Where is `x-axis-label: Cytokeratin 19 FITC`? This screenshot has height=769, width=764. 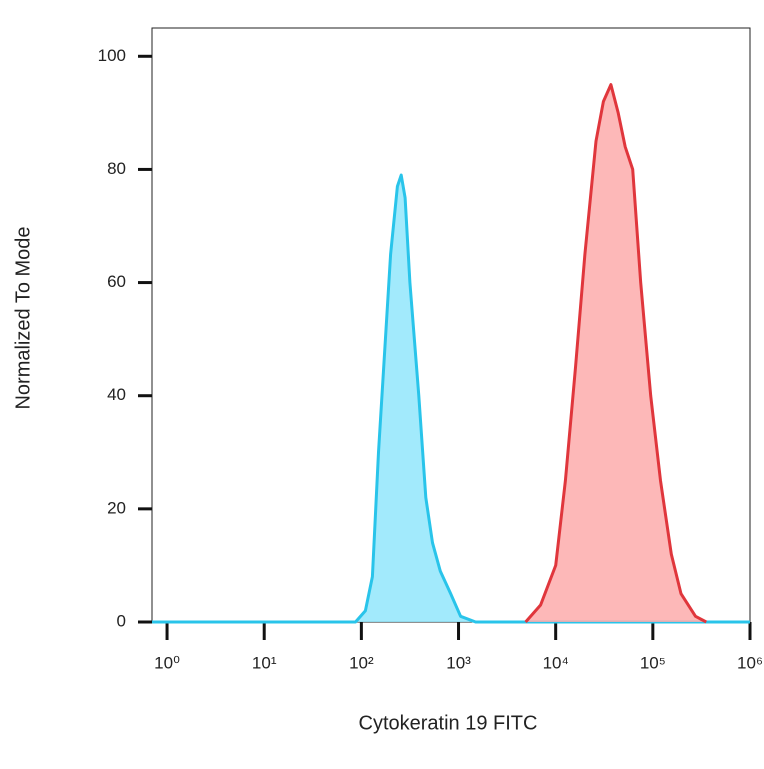
x-axis-label: Cytokeratin 19 FITC is located at coordinates (448, 723).